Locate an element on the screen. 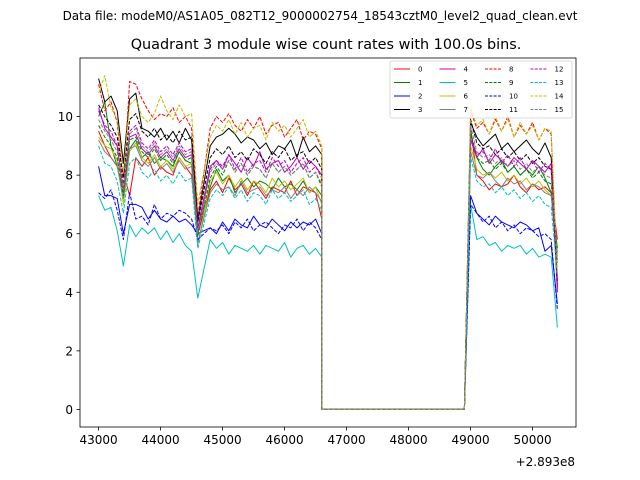 This screenshot has width=640, height=480. legend-label-1: 1 is located at coordinates (420, 83).